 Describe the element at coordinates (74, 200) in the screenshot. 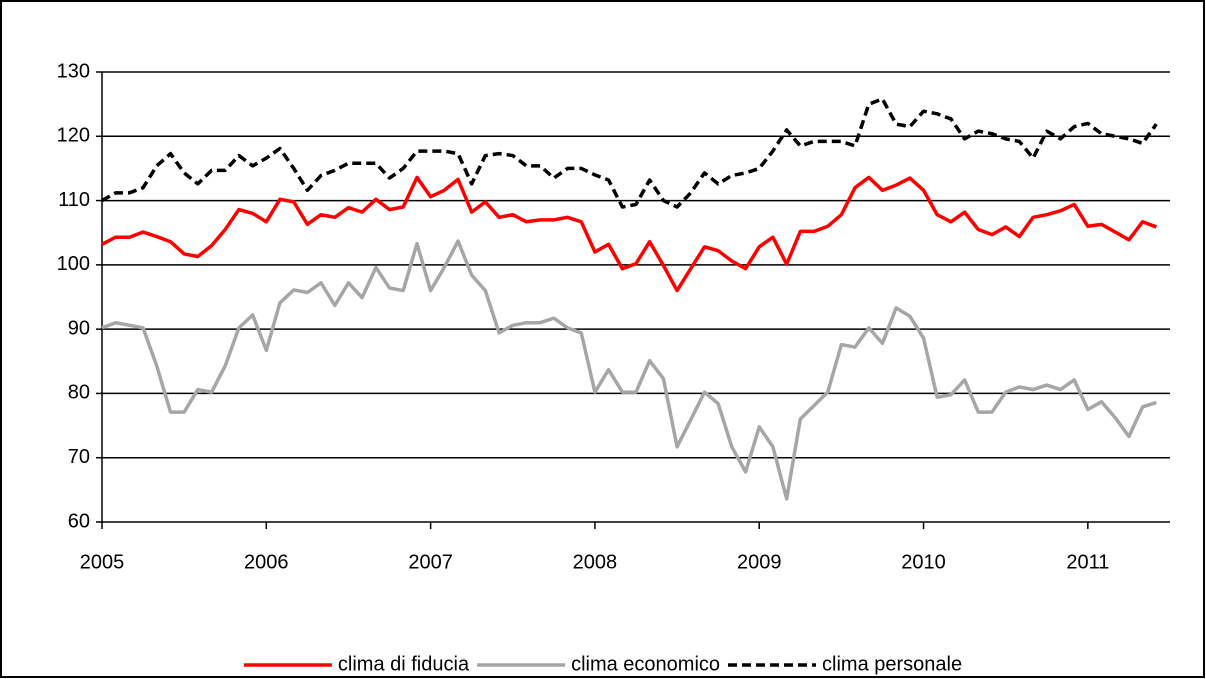

I see `y-tick-label: 110` at that location.